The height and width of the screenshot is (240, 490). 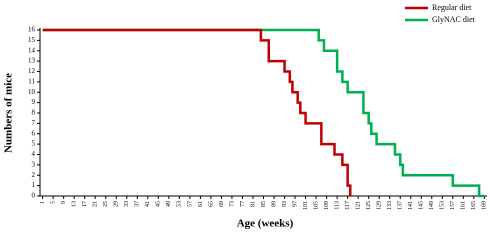 What do you see at coordinates (34, 123) in the screenshot?
I see `y-tick-label: 7` at bounding box center [34, 123].